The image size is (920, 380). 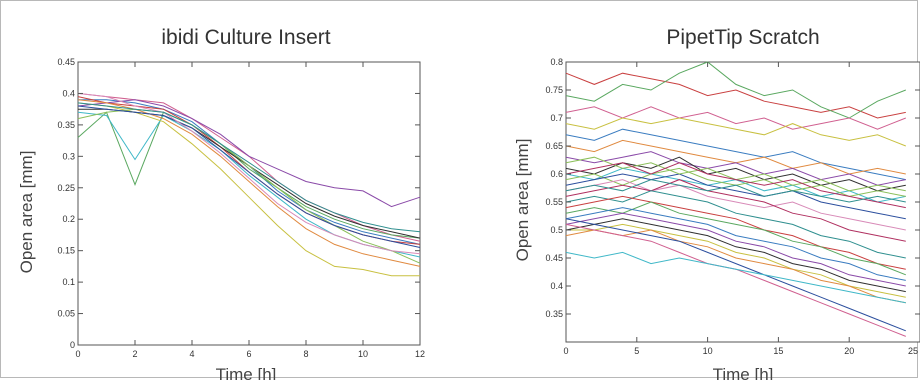 What do you see at coordinates (554, 202) in the screenshot?
I see `y-tick-label: 0.55` at bounding box center [554, 202].